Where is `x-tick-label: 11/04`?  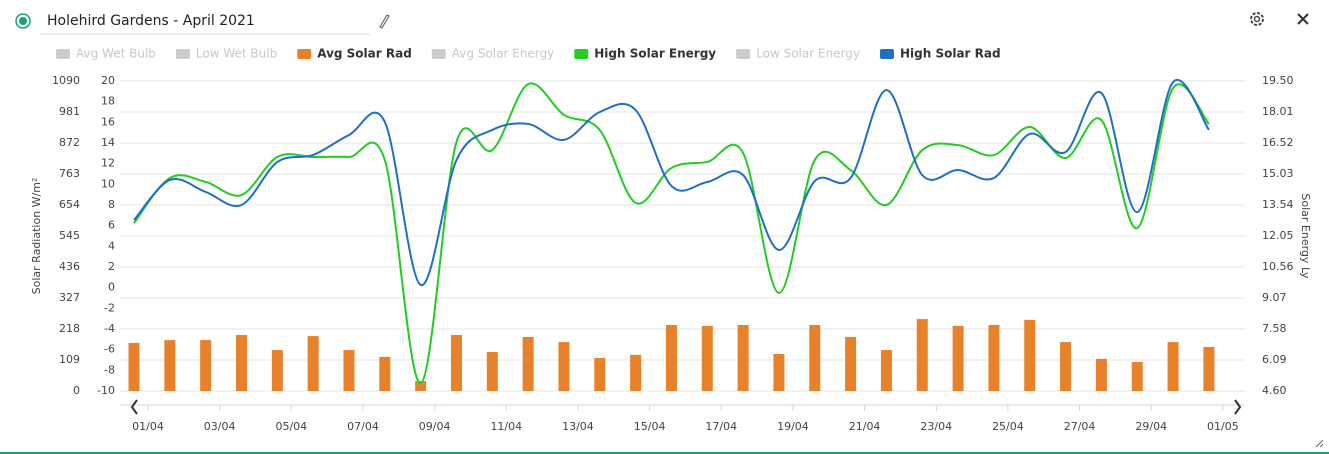 x-tick-label: 11/04 is located at coordinates (506, 426).